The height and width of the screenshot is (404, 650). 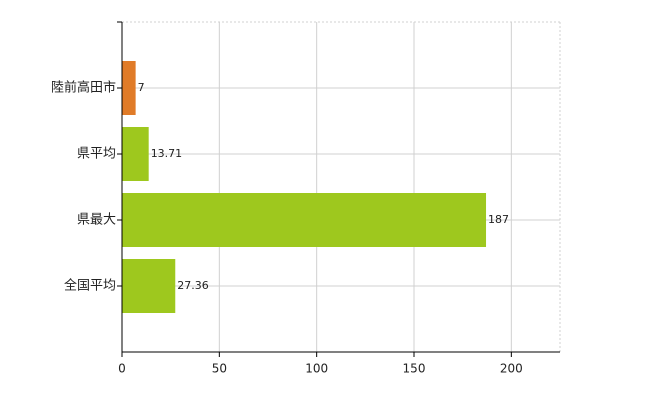 I want to click on y-tick-label: 陸前高田市, so click(x=83, y=88).